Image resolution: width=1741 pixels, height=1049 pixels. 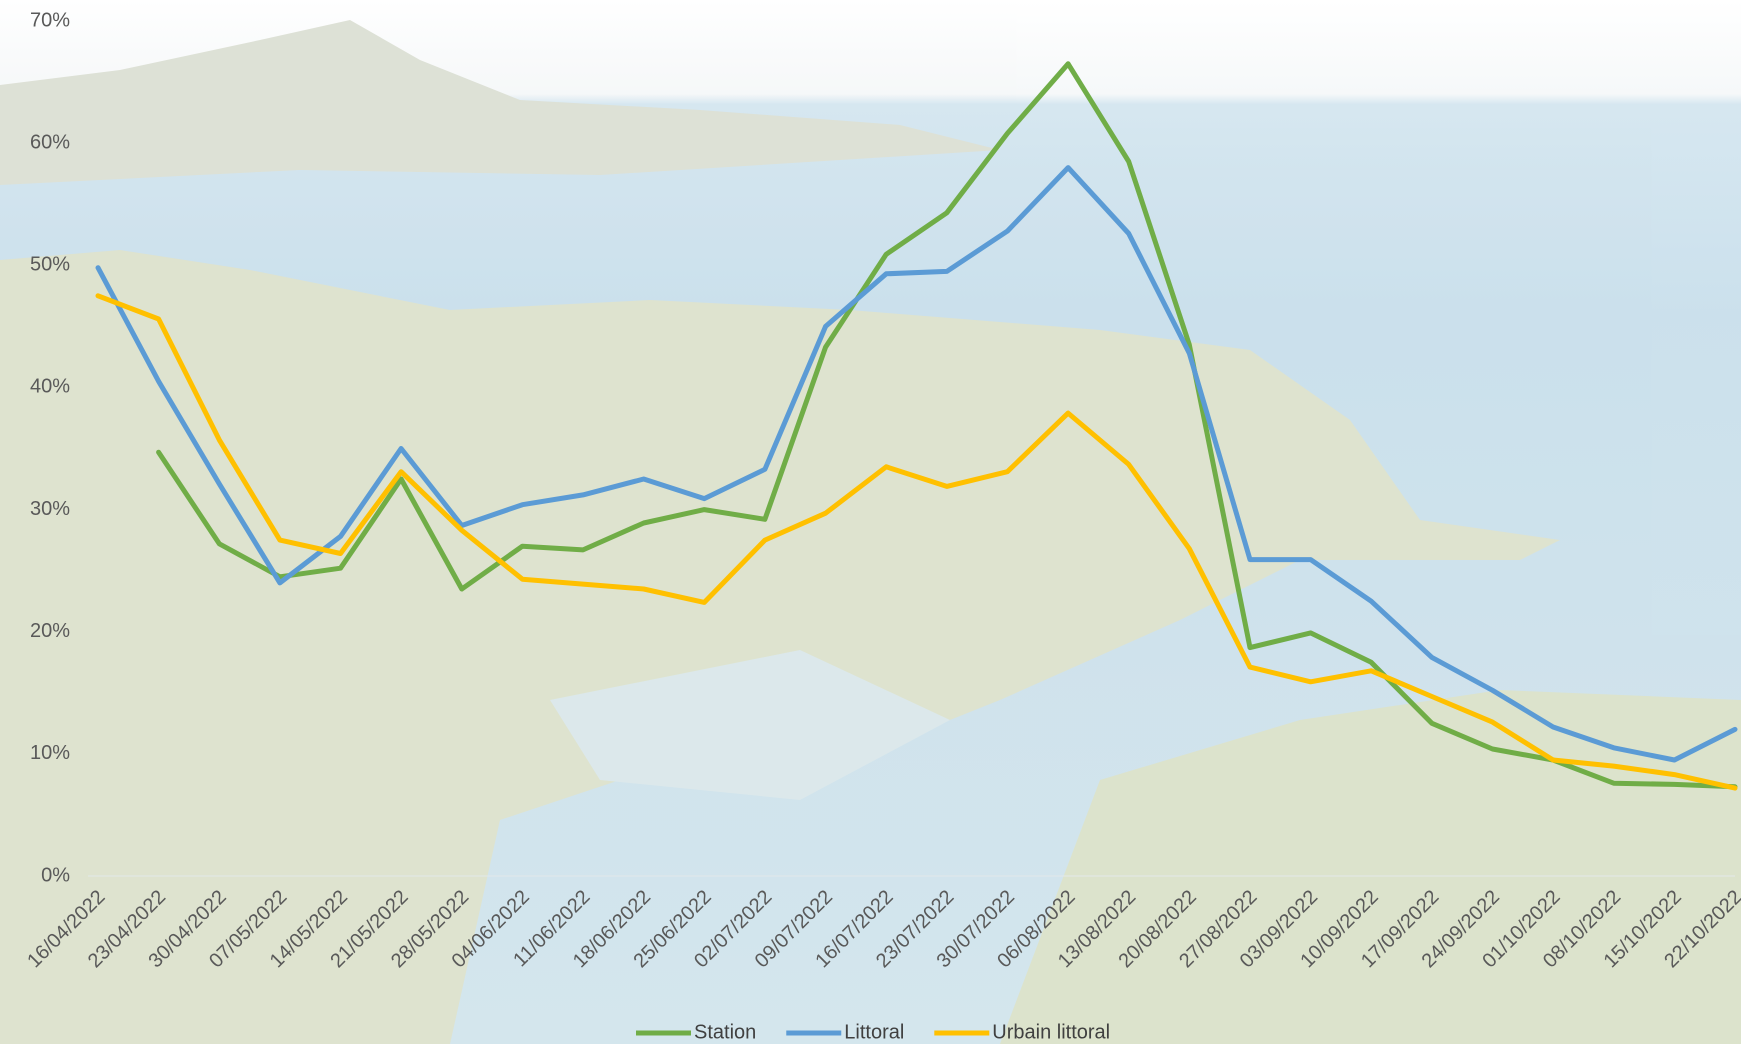 I want to click on y-tick-label: 50%, so click(x=50, y=265).